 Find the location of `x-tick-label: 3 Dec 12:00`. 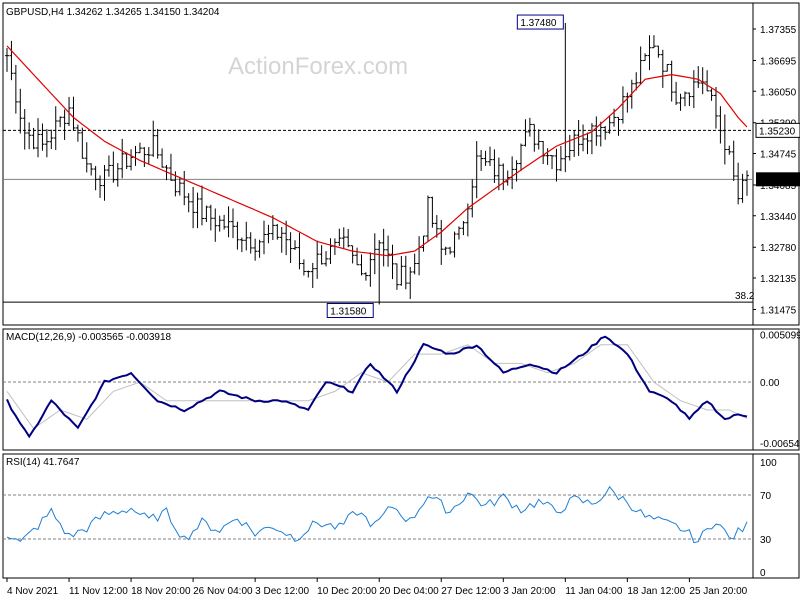

x-tick-label: 3 Dec 12:00 is located at coordinates (282, 591).